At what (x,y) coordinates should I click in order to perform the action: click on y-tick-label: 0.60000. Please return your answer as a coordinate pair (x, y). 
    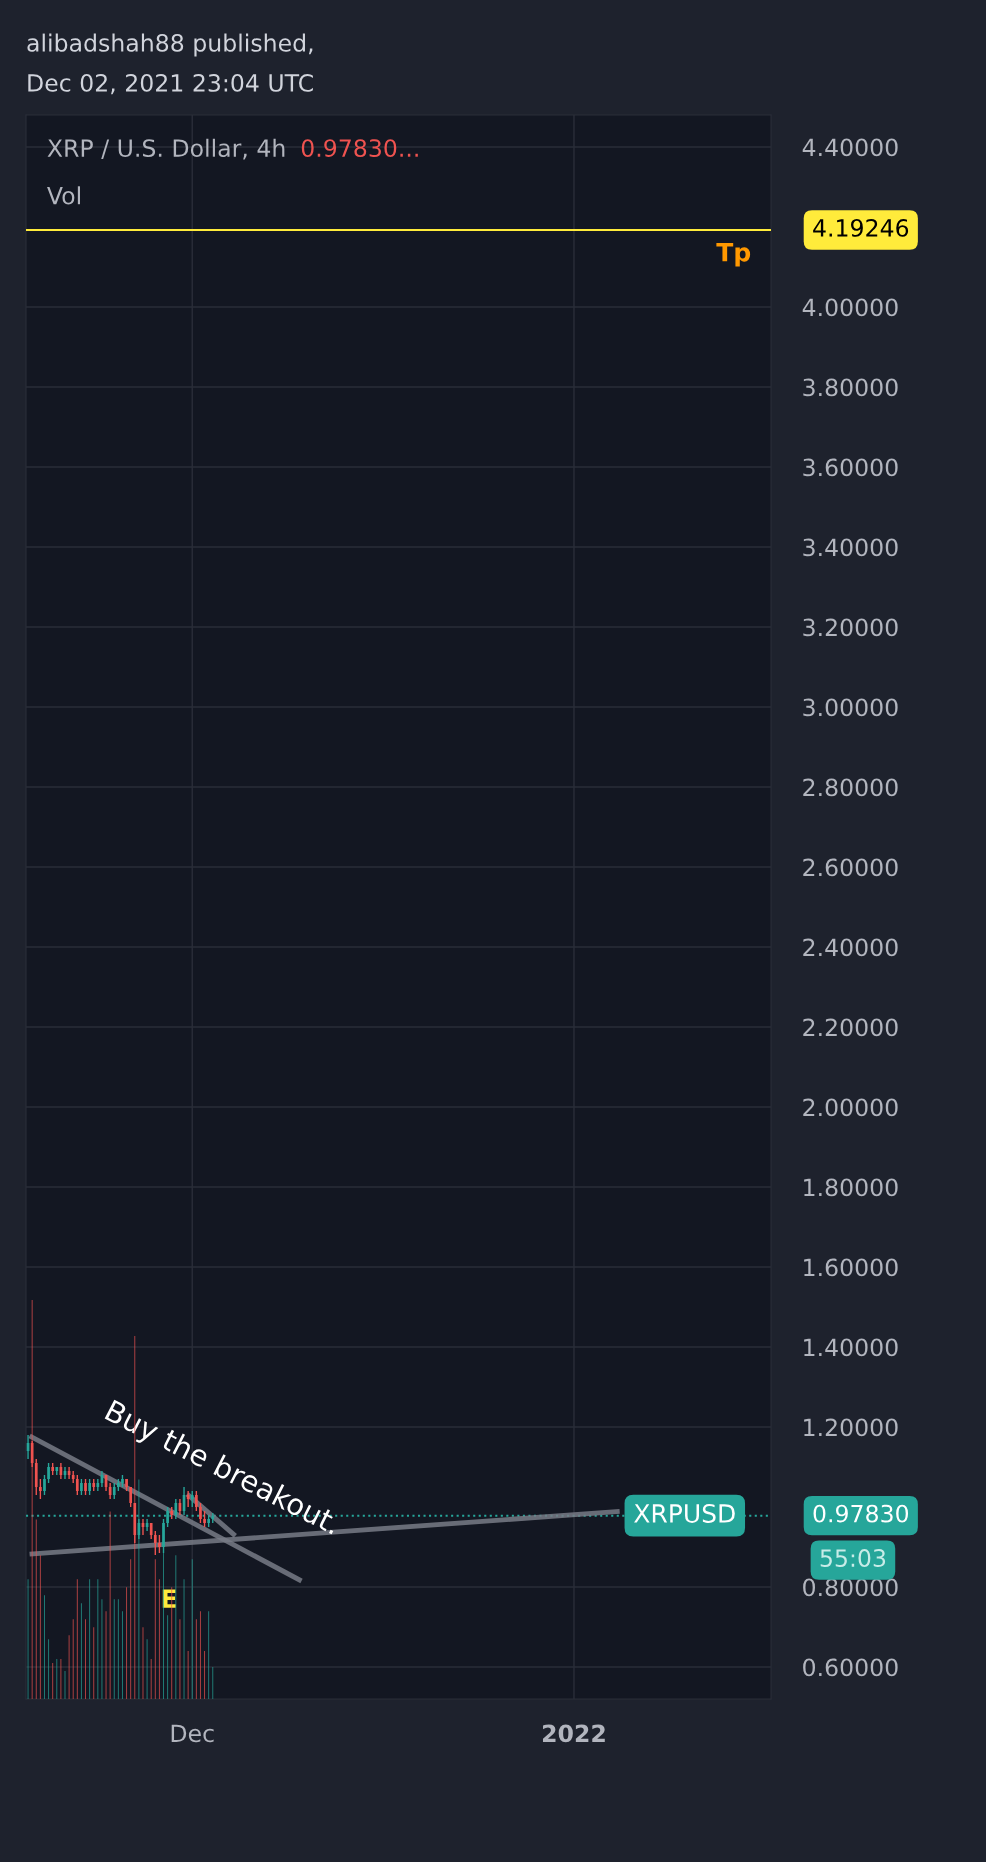
    Looking at the image, I should click on (850, 1667).